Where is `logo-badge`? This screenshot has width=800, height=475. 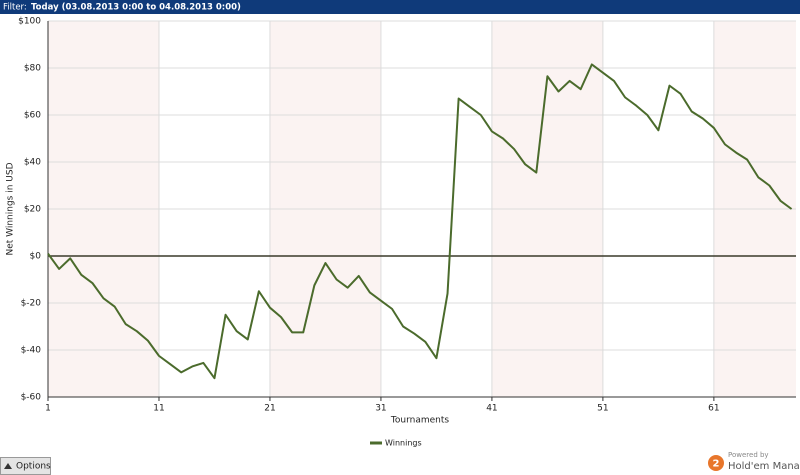 logo-badge is located at coordinates (716, 463).